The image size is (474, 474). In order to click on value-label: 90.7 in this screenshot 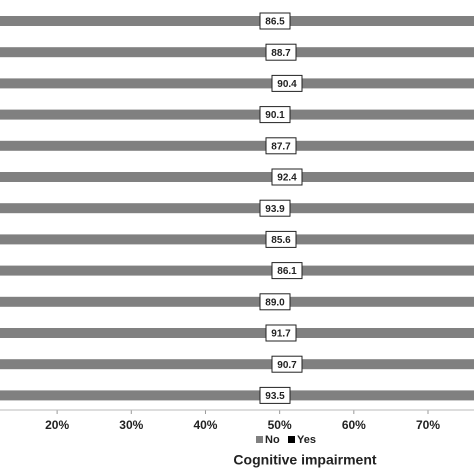, I will do `click(287, 365)`.